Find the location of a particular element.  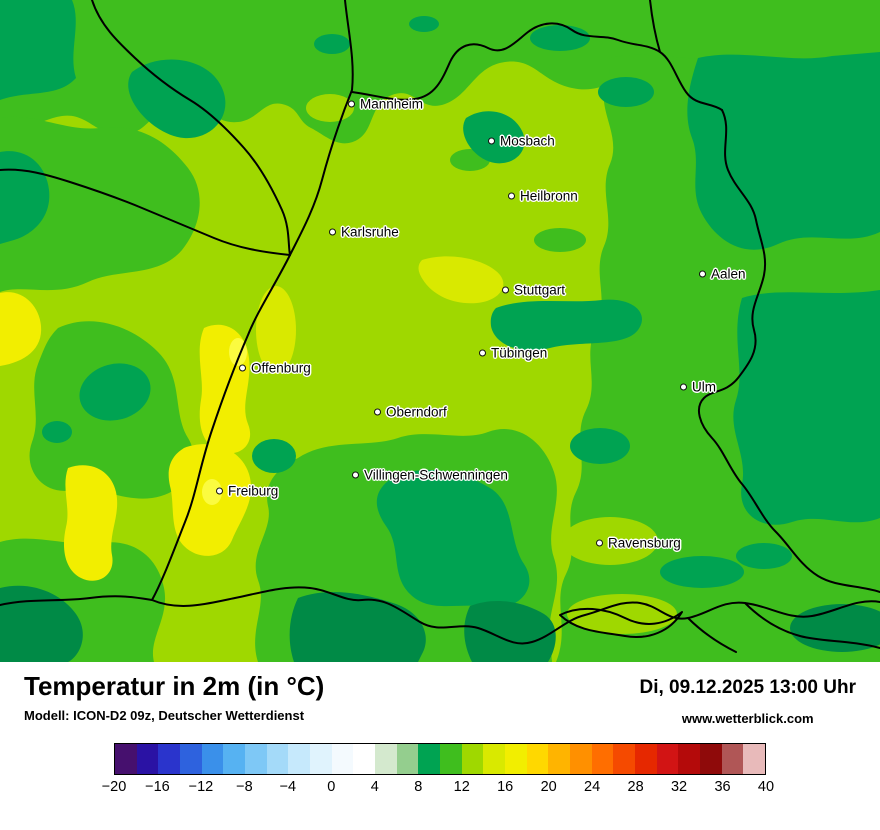

colorbar-tick-label: −8 is located at coordinates (244, 787).